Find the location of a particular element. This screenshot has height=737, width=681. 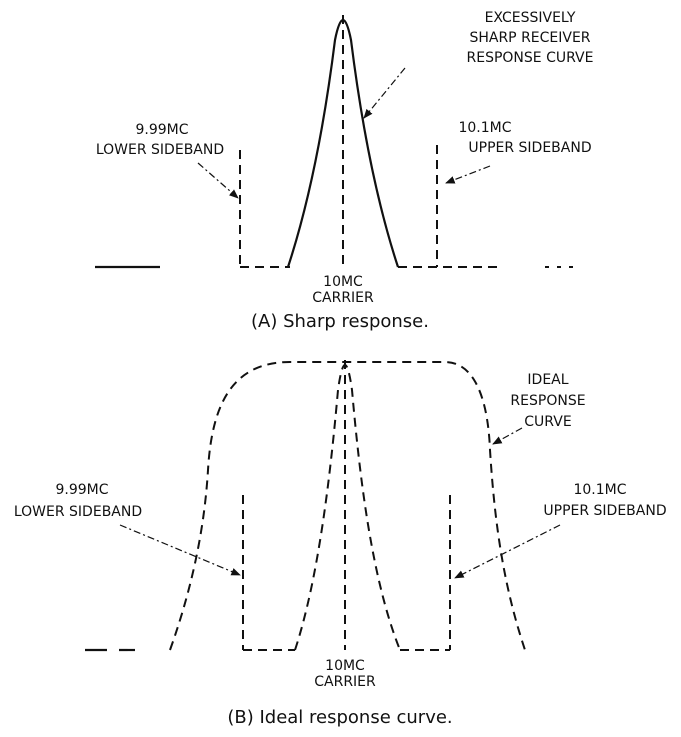

curve-label: SHARP RECEIVER is located at coordinates (529, 38).